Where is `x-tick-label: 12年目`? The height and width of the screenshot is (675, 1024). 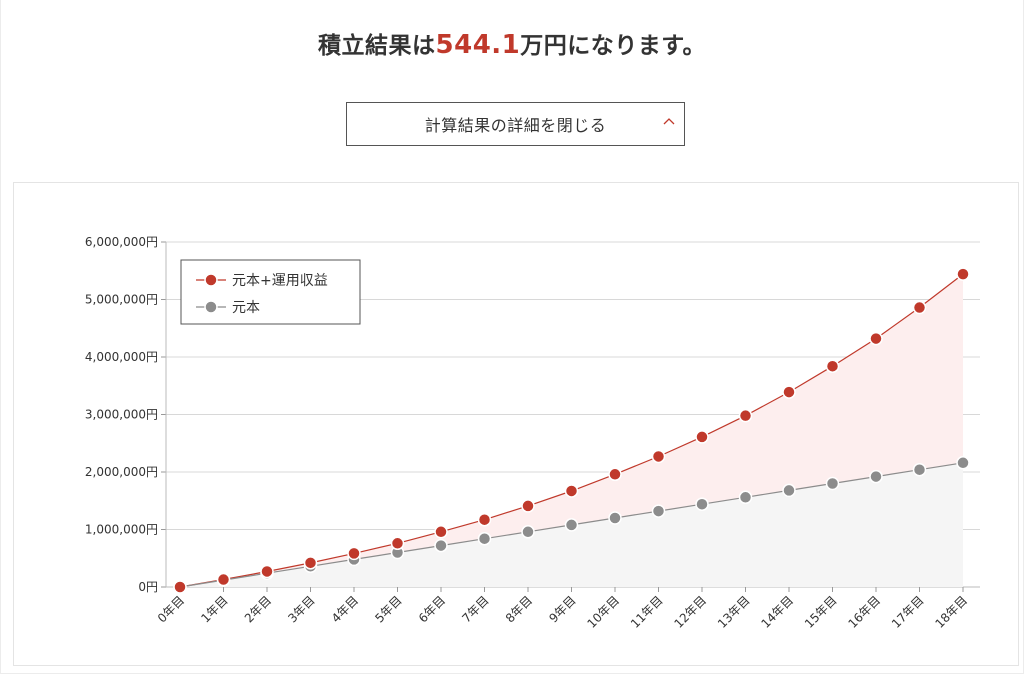 x-tick-label: 12年目 is located at coordinates (690, 612).